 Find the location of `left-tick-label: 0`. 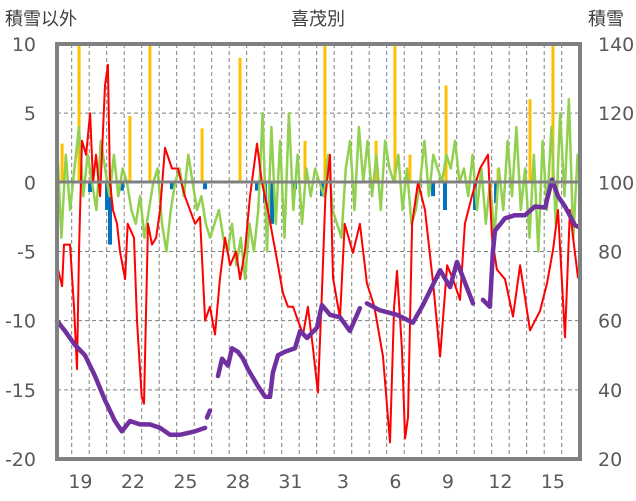

left-tick-label: 0 is located at coordinates (30, 183).